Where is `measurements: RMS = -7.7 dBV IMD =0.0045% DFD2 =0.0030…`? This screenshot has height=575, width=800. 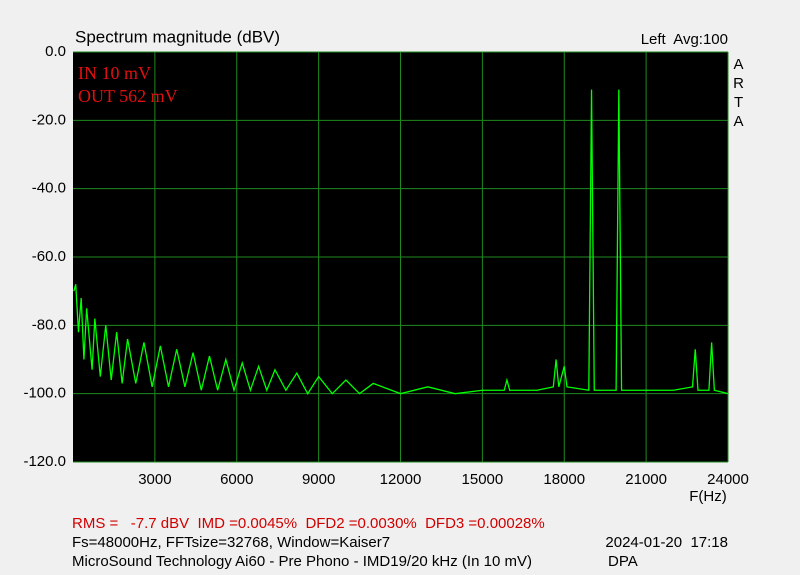 measurements: RMS = -7.7 dBV IMD =0.0045% DFD2 =0.0030… is located at coordinates (308, 523).